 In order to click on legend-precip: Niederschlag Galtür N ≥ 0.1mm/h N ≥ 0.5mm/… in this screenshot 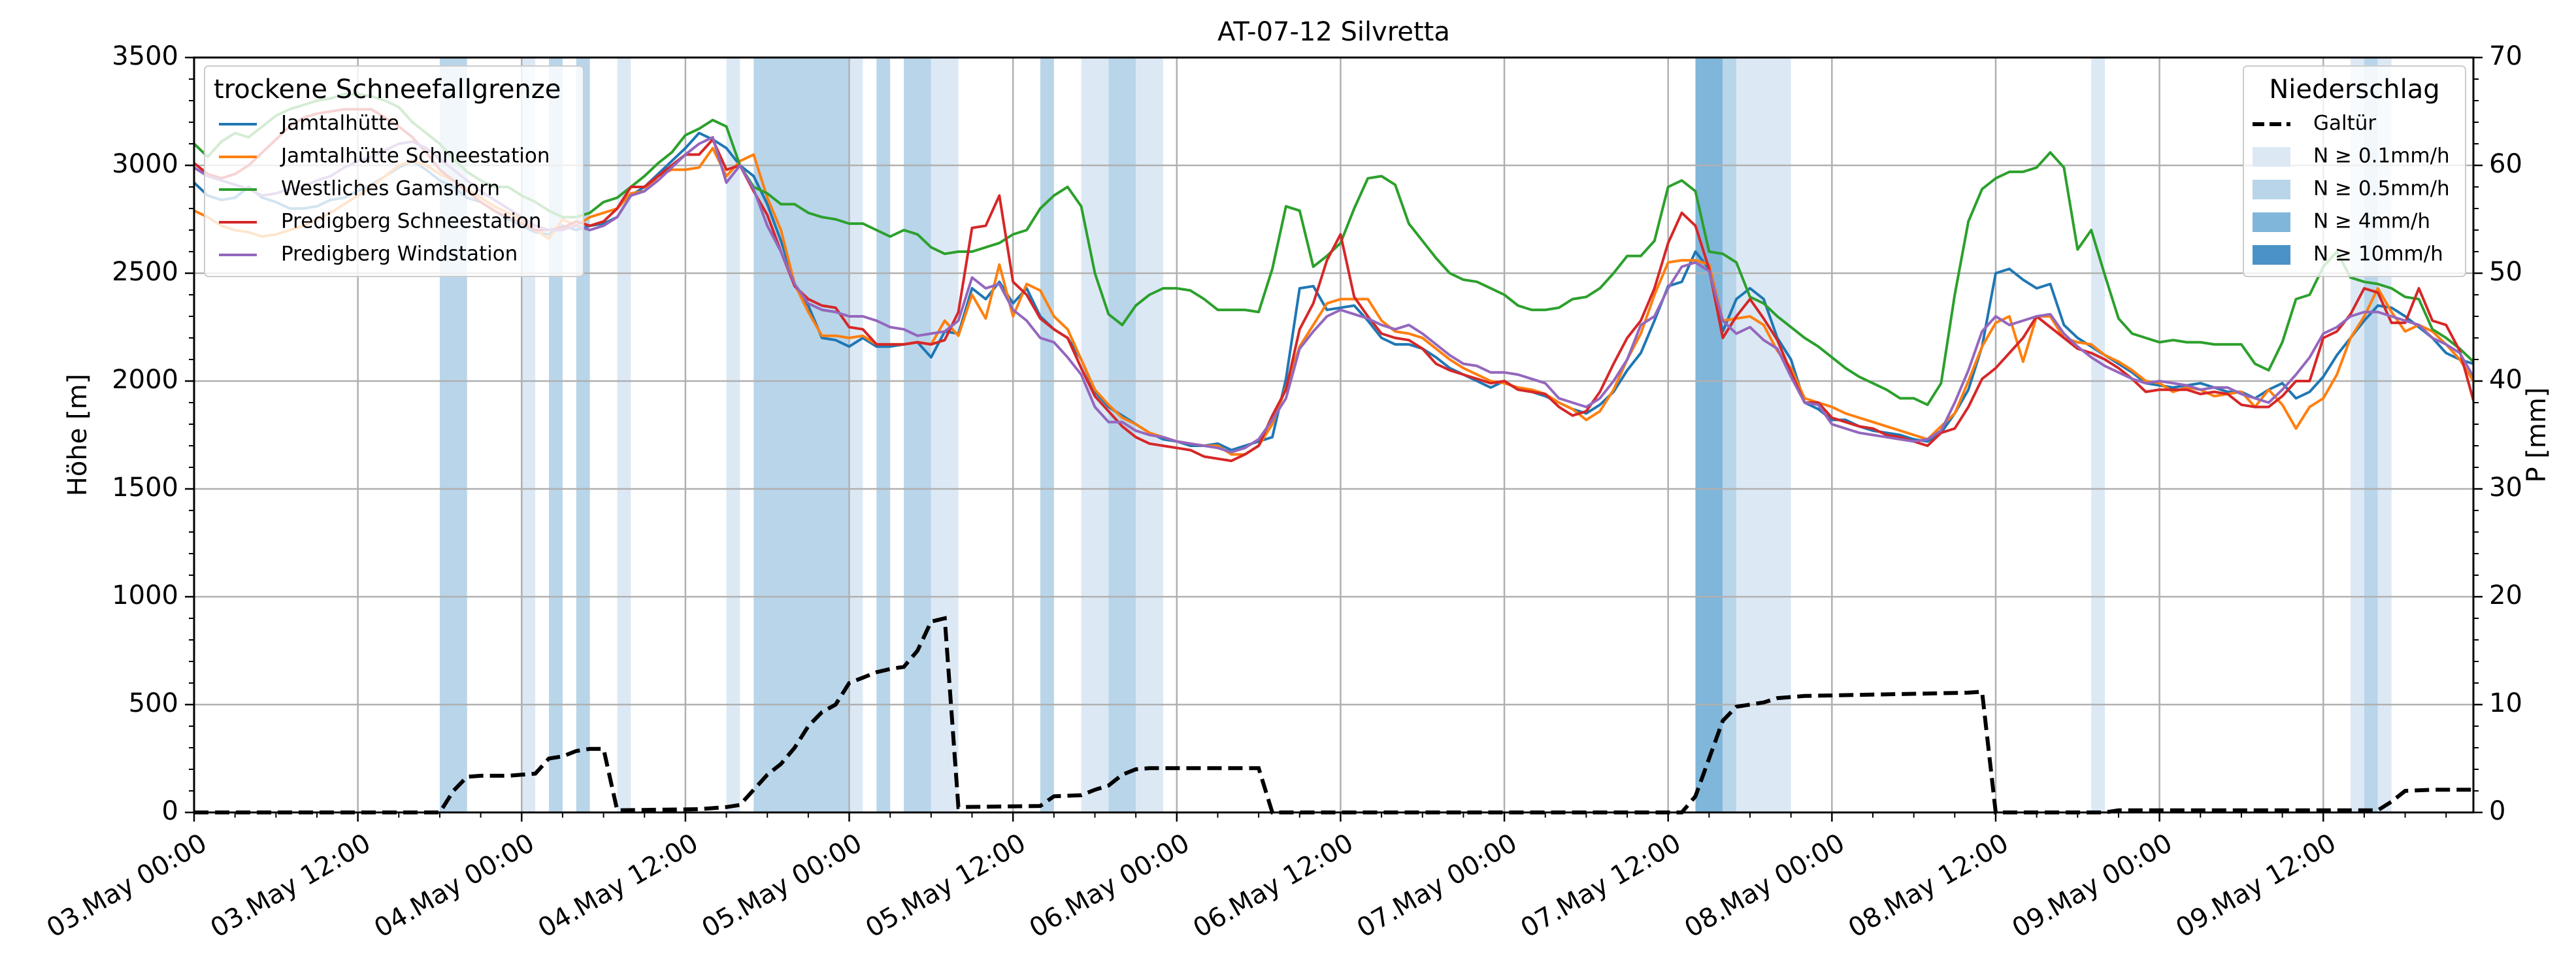, I will do `click(2354, 171)`.